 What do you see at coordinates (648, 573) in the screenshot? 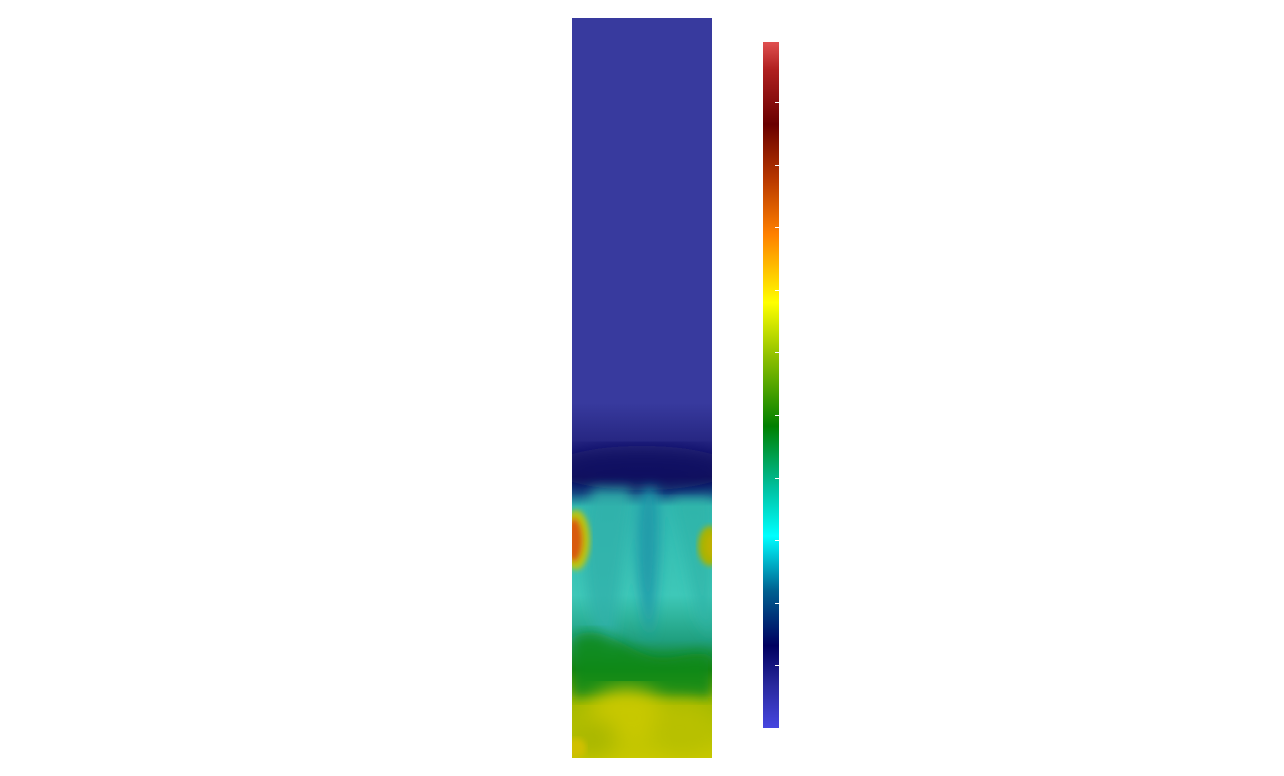
I see `field-teal-plumes` at bounding box center [648, 573].